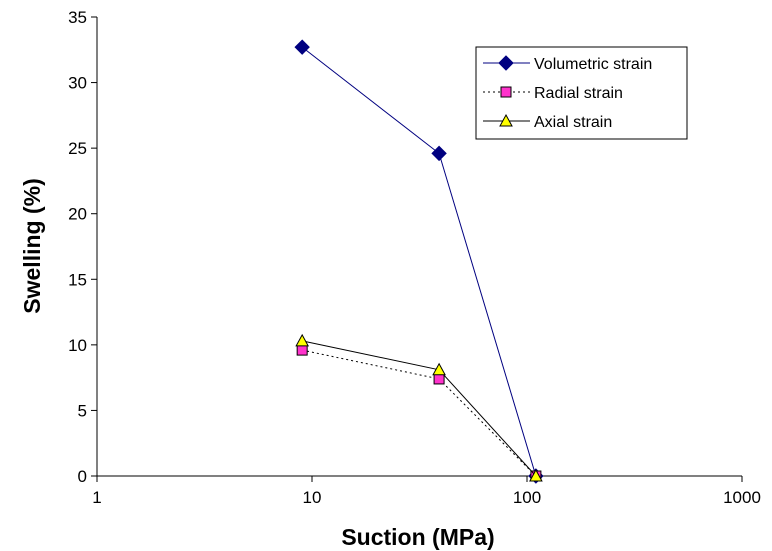 The image size is (772, 551). Describe the element at coordinates (32, 245) in the screenshot. I see `y-axis-title: Swelling (%)` at that location.